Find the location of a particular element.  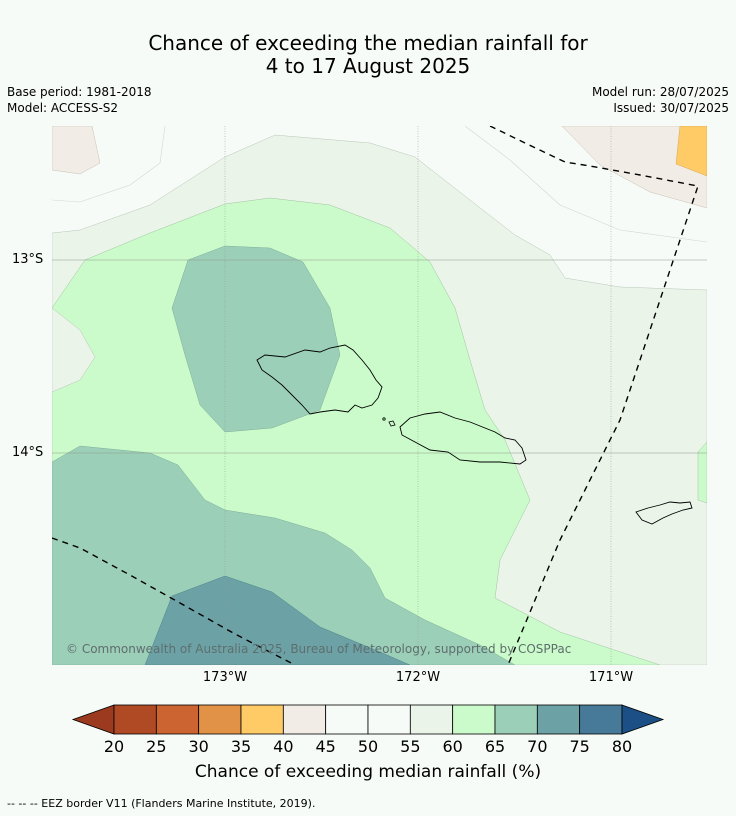

model-name: Model: ACCESS-S2 is located at coordinates (63, 108).